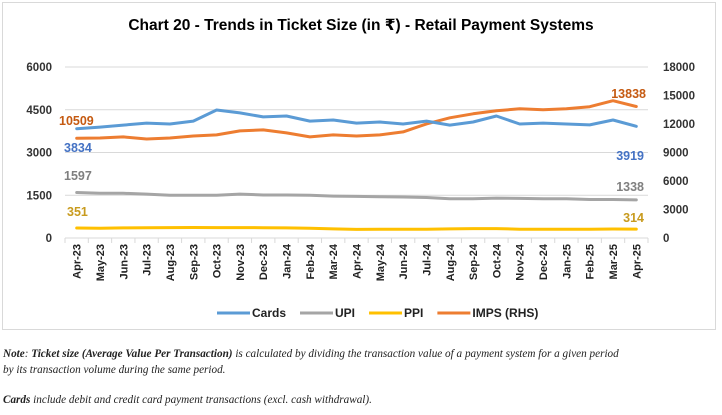  Describe the element at coordinates (218, 261) in the screenshot. I see `x-tick-label: Oct-23` at that location.